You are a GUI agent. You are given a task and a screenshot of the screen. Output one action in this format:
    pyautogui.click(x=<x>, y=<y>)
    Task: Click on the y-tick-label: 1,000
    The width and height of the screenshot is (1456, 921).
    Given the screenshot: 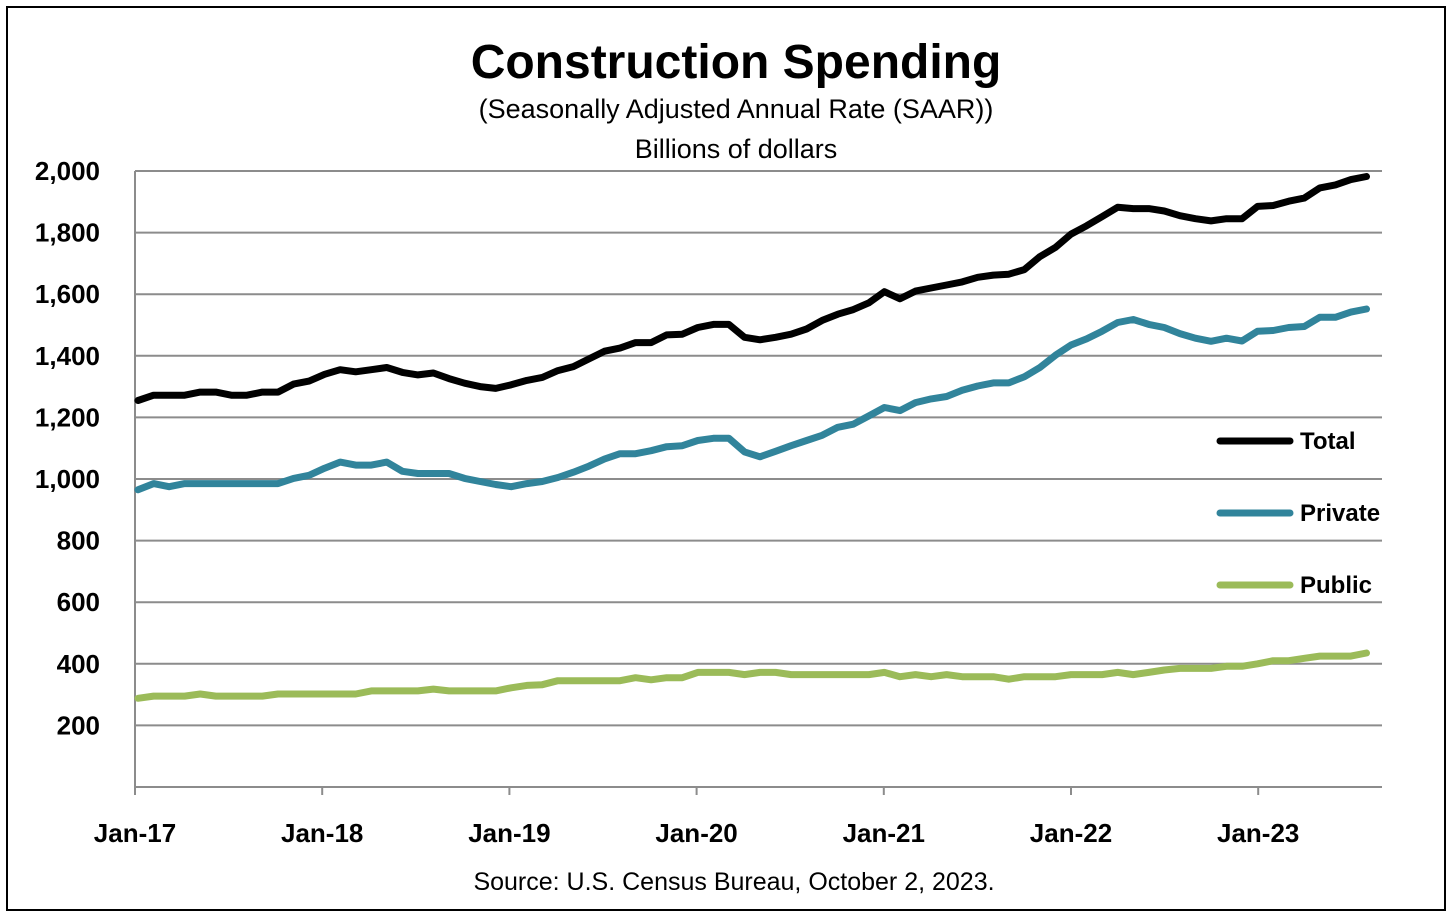 What is the action you would take?
    pyautogui.click(x=67, y=479)
    